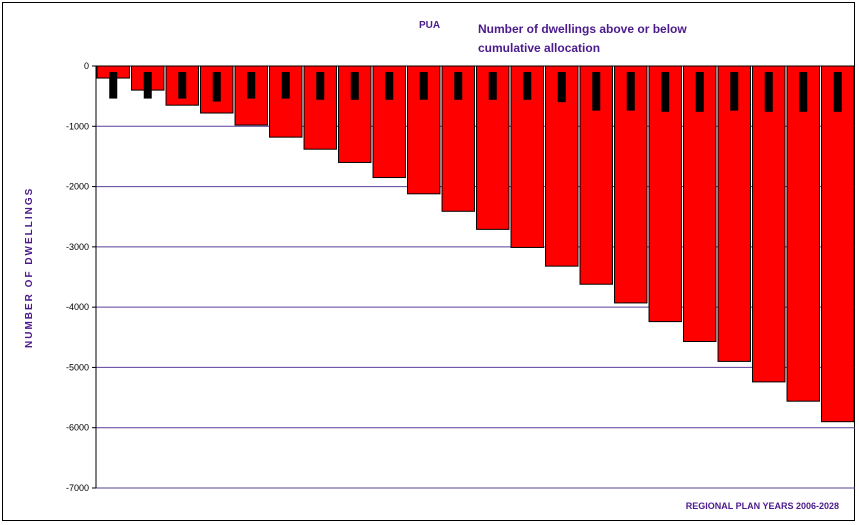  What do you see at coordinates (77, 126) in the screenshot?
I see `y-tick-label: -1000` at bounding box center [77, 126].